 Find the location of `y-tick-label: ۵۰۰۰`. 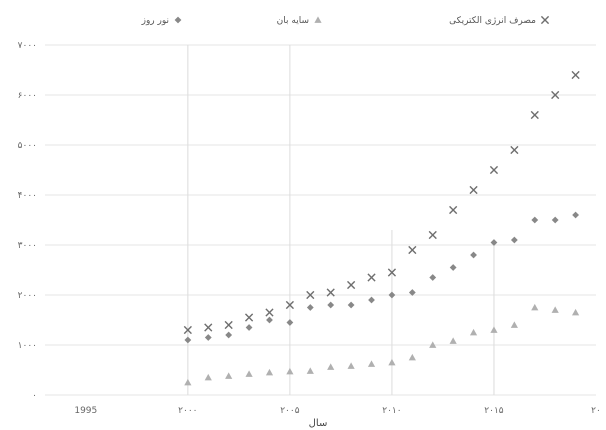

y-tick-label: ۵۰۰۰ is located at coordinates (27, 146).